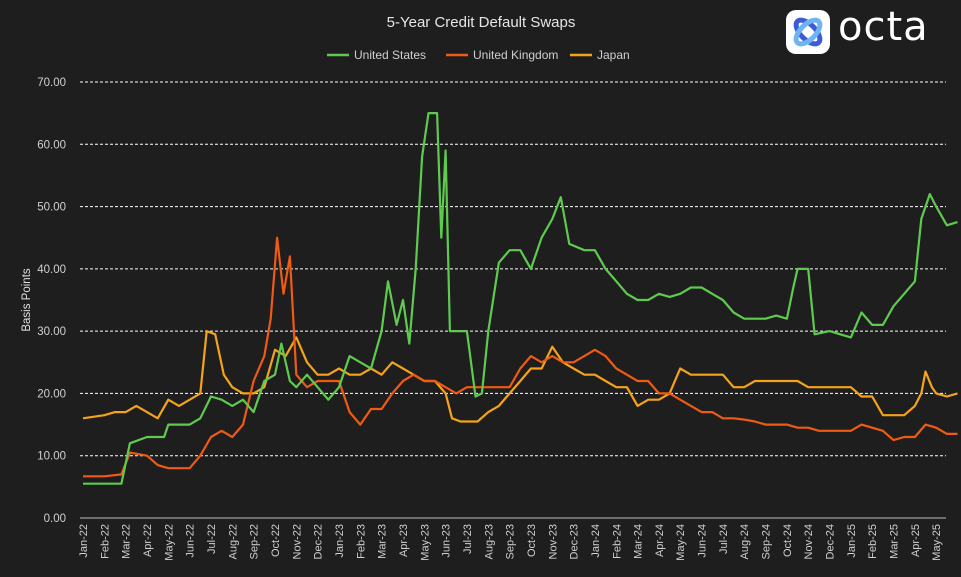 Image resolution: width=961 pixels, height=577 pixels. Describe the element at coordinates (319, 541) in the screenshot. I see `x-tick-label: Dec-22` at that location.